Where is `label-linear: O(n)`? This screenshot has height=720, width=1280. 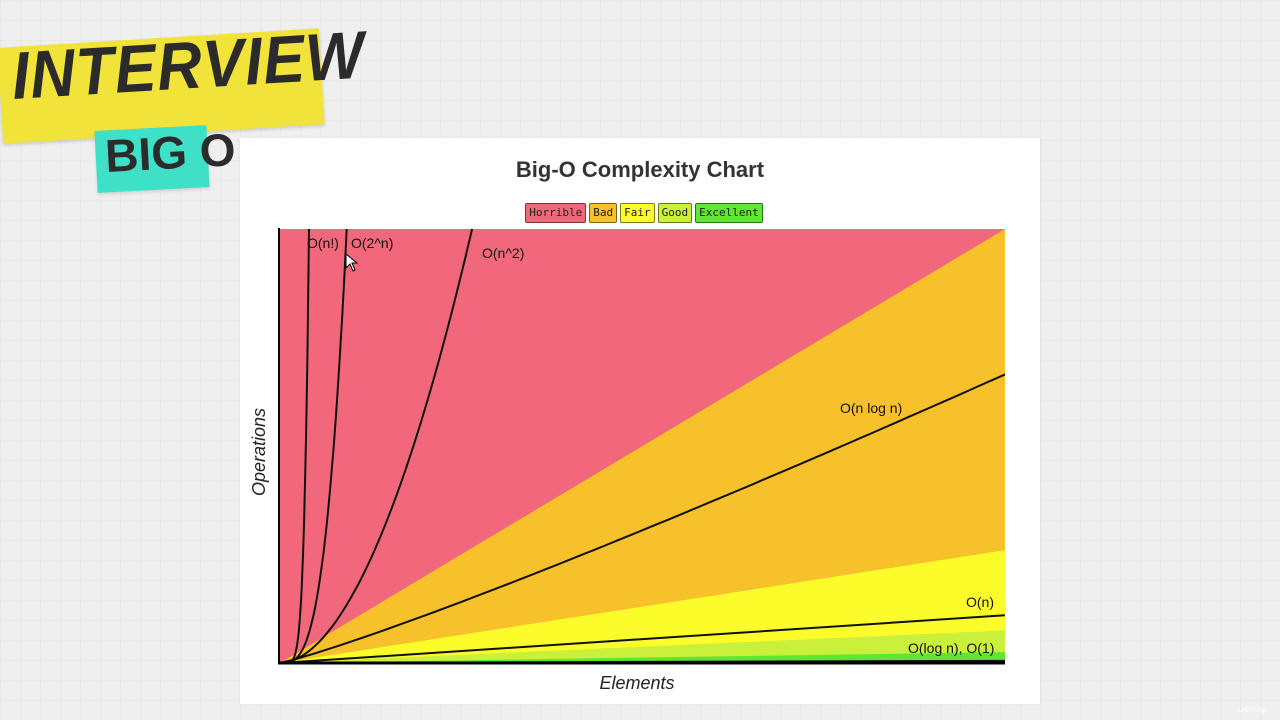 label-linear: O(n) is located at coordinates (980, 602).